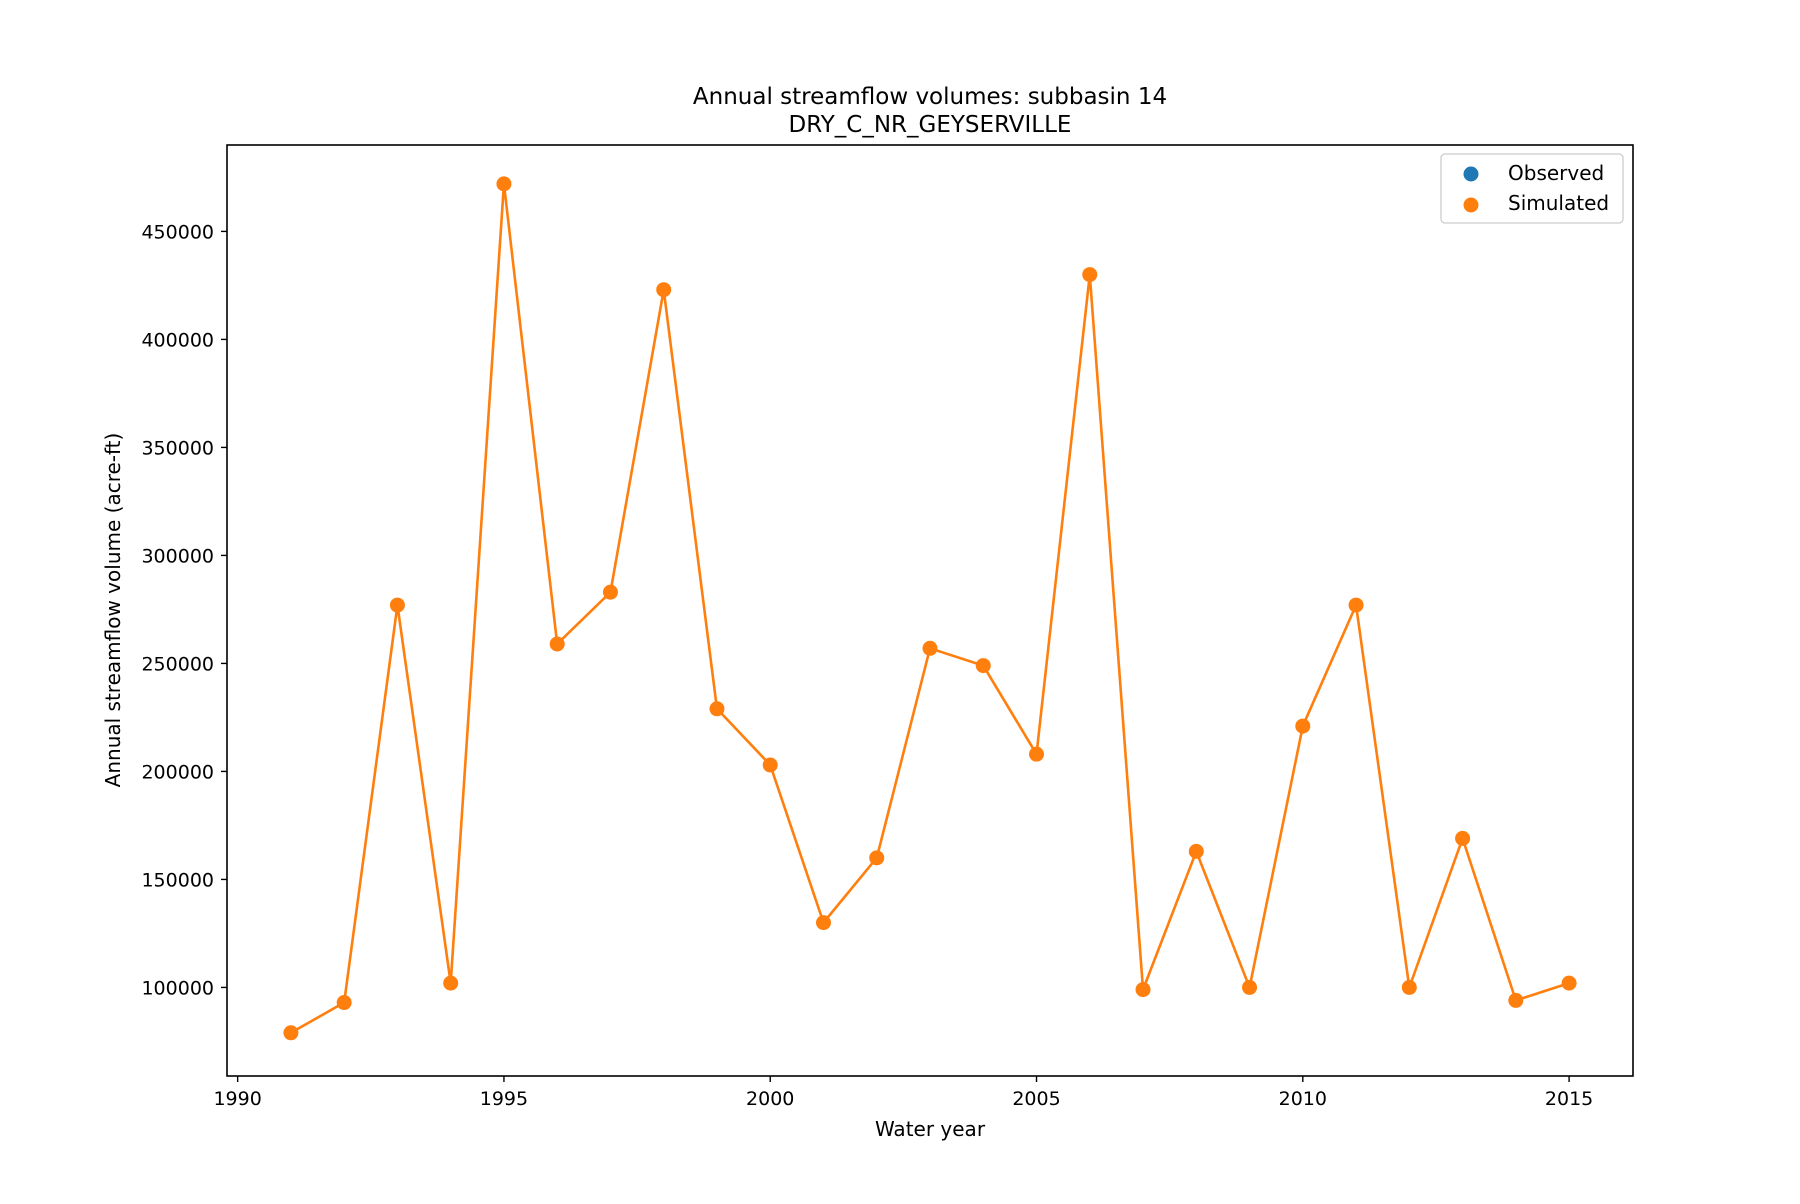  What do you see at coordinates (770, 1099) in the screenshot?
I see `x-tick-label: 2000` at bounding box center [770, 1099].